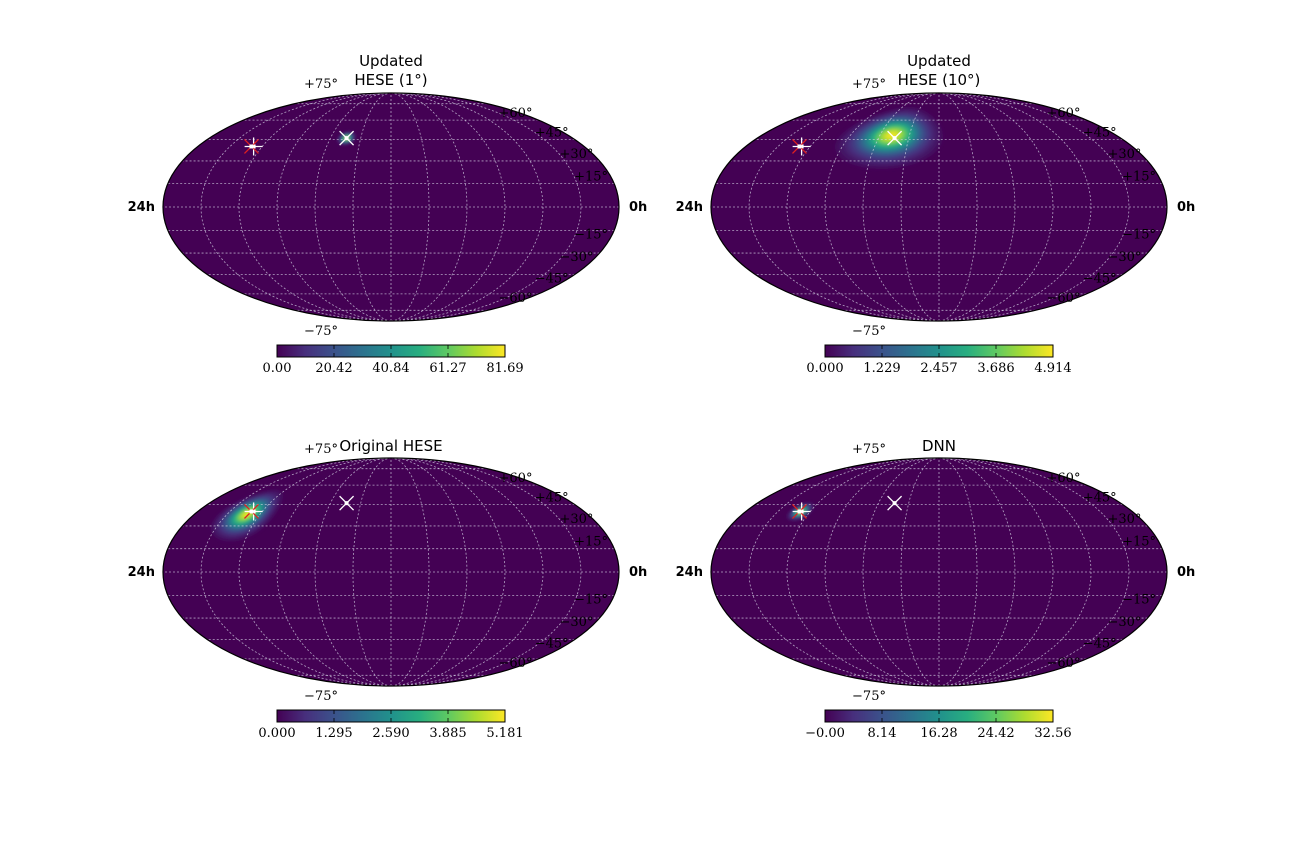 Image resolution: width=1296 pixels, height=864 pixels. I want to click on colorbar-tick-label: 3.885, so click(447, 733).